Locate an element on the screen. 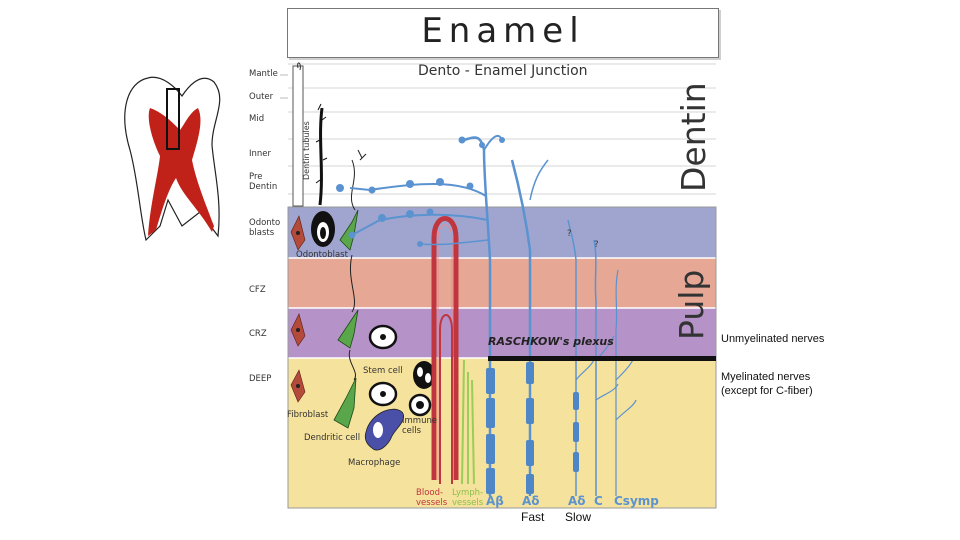 This screenshot has width=960, height=540. myelinated-caption-line1: Myelinated nerves is located at coordinates (766, 377).